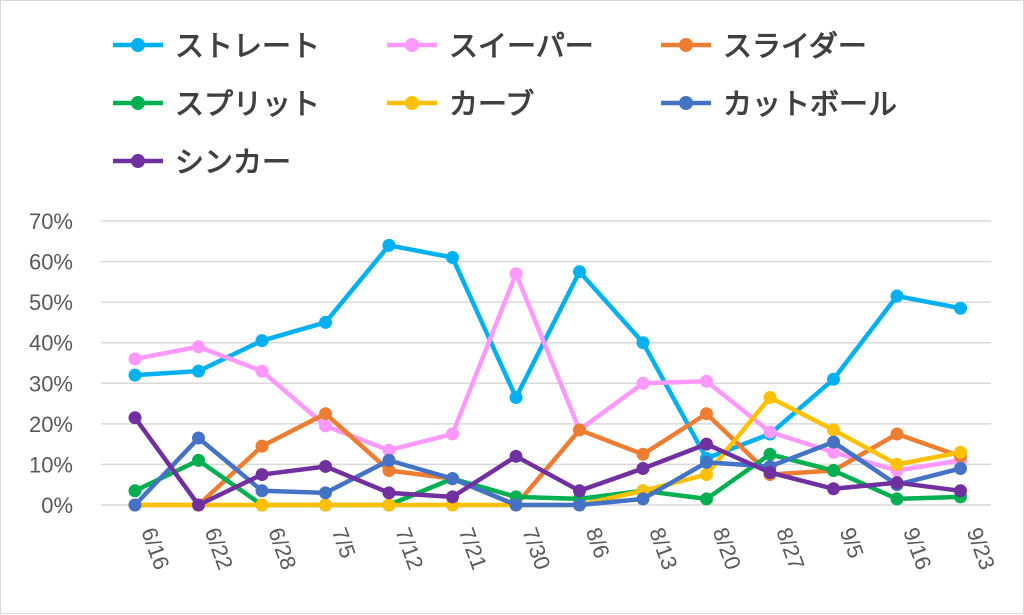 This screenshot has height=615, width=1024. I want to click on x-tick-label: 9/5, so click(852, 542).